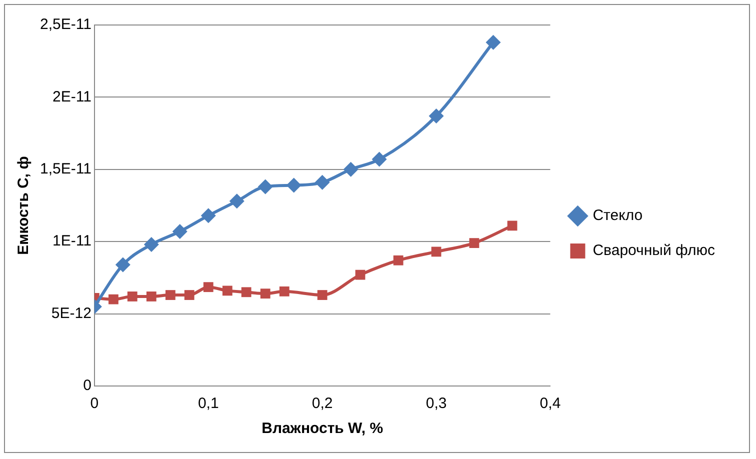 The image size is (756, 459). I want to click on y-tick-label: 0, so click(87, 385).